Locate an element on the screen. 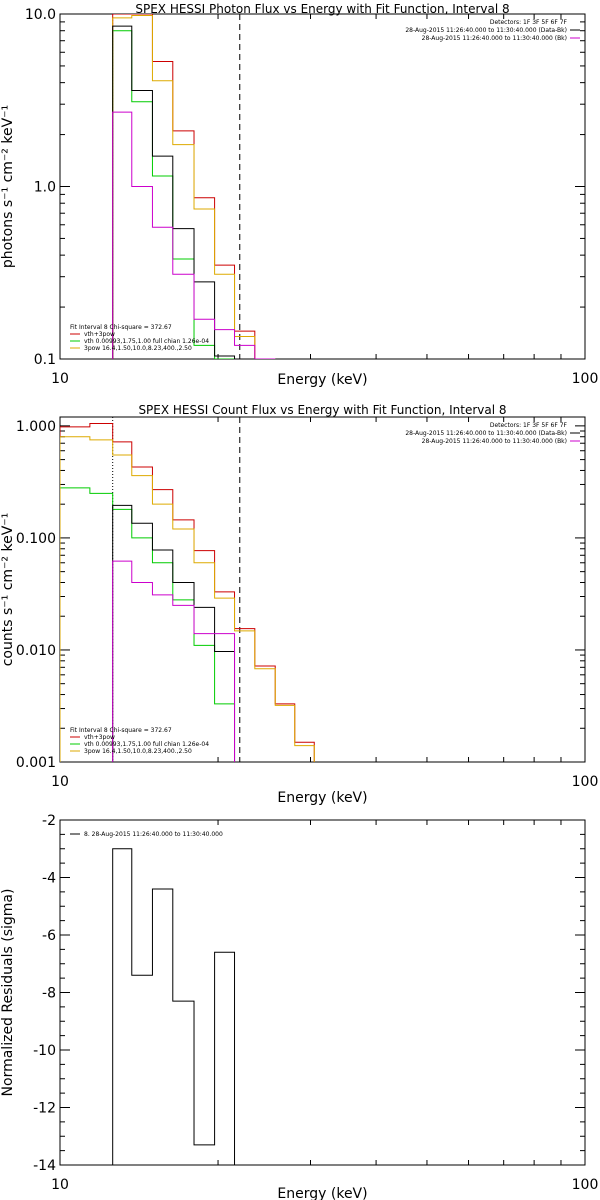  y-tick-label: 0.100 is located at coordinates (36, 539).